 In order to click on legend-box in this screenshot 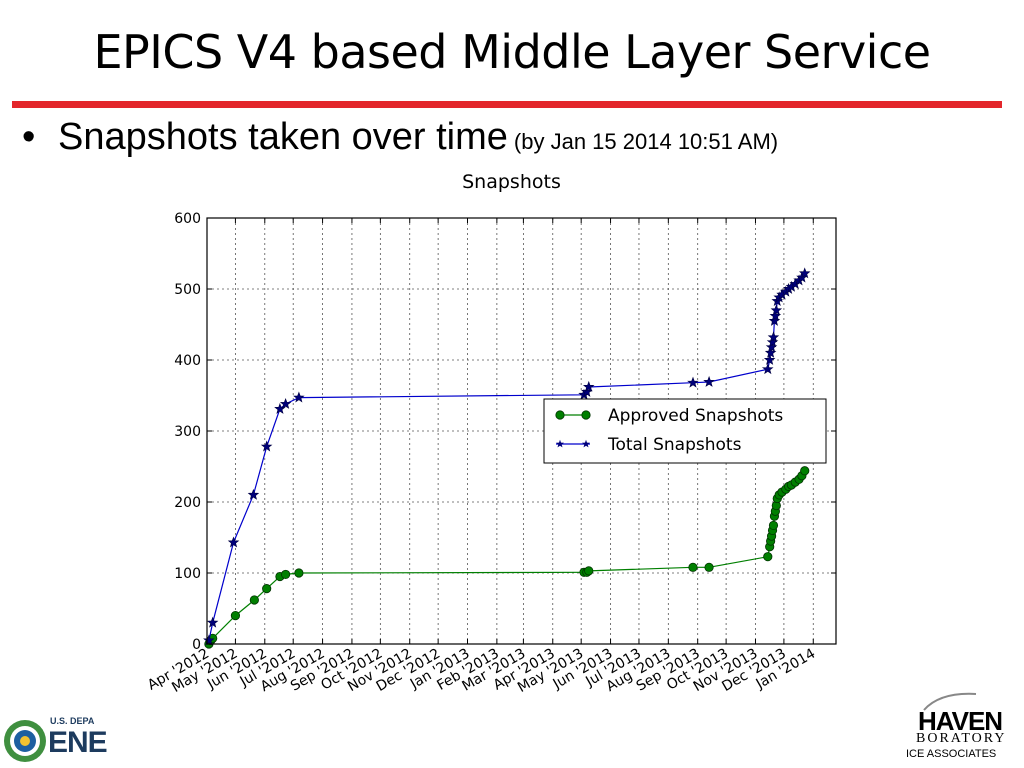, I will do `click(685, 431)`.